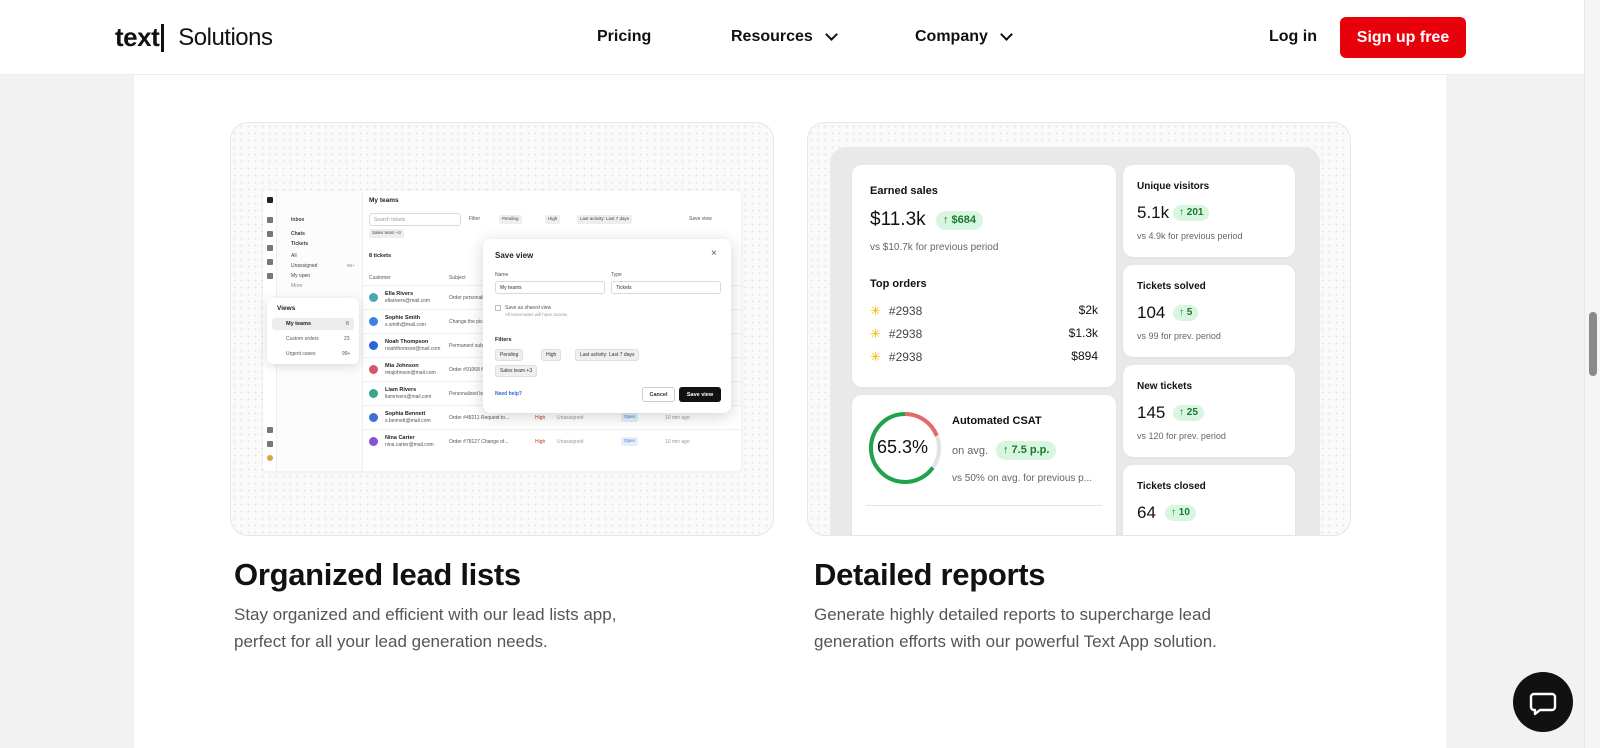 The width and height of the screenshot is (1600, 748). What do you see at coordinates (700, 219) in the screenshot?
I see `save-view-link: Save view` at bounding box center [700, 219].